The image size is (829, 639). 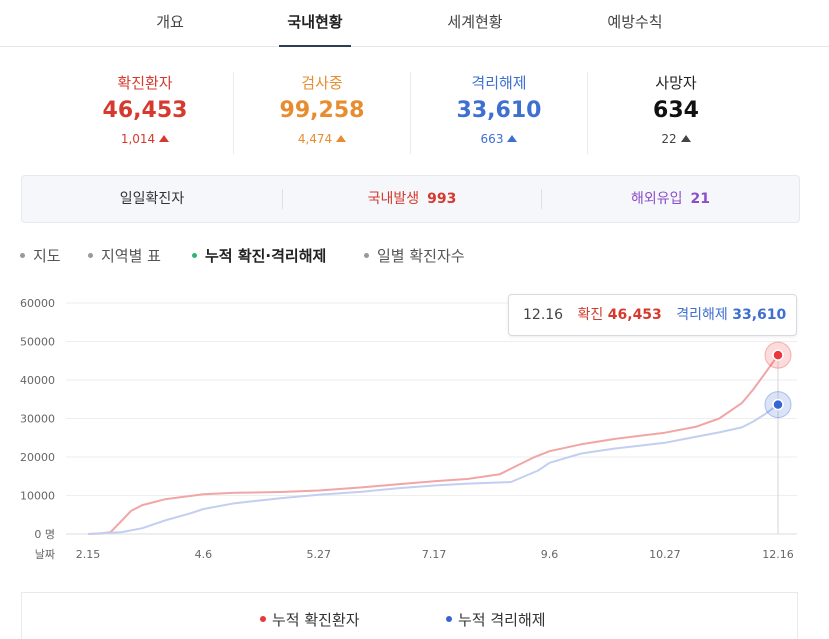 What do you see at coordinates (590, 315) in the screenshot?
I see `tooltip-confirmed-label: 확진` at bounding box center [590, 315].